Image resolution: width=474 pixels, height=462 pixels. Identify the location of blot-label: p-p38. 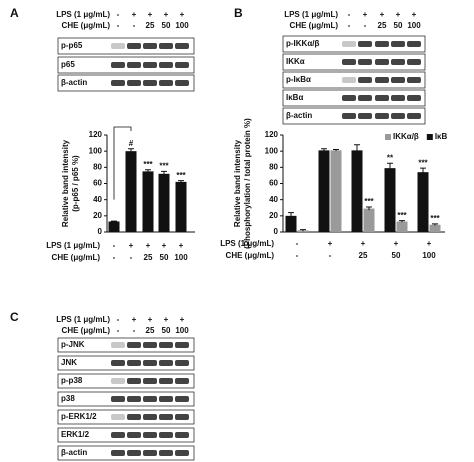
(72, 380).